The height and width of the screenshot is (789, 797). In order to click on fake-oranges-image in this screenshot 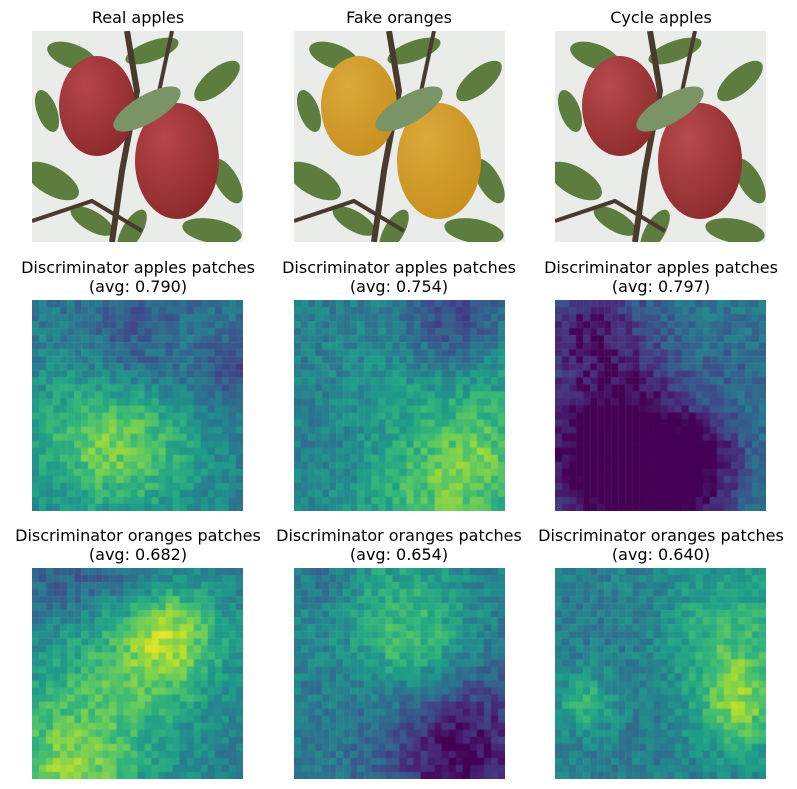, I will do `click(399, 136)`.